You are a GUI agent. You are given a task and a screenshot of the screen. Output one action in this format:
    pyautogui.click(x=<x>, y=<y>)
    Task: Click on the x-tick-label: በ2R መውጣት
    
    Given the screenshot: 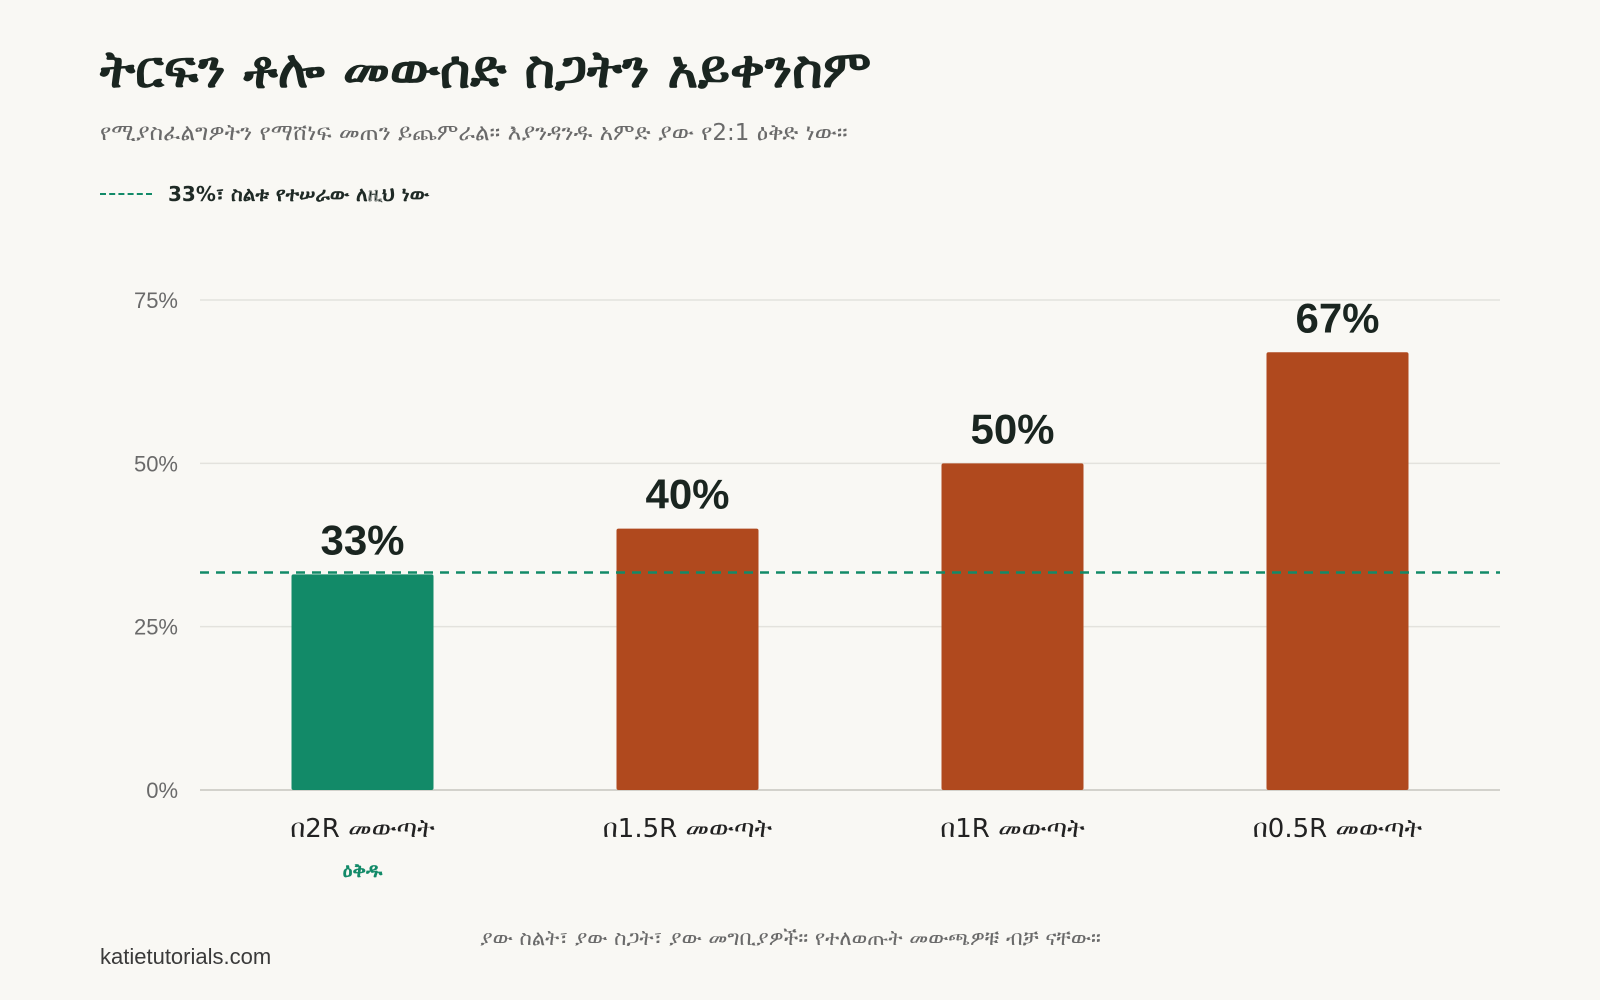 What is the action you would take?
    pyautogui.click(x=362, y=829)
    